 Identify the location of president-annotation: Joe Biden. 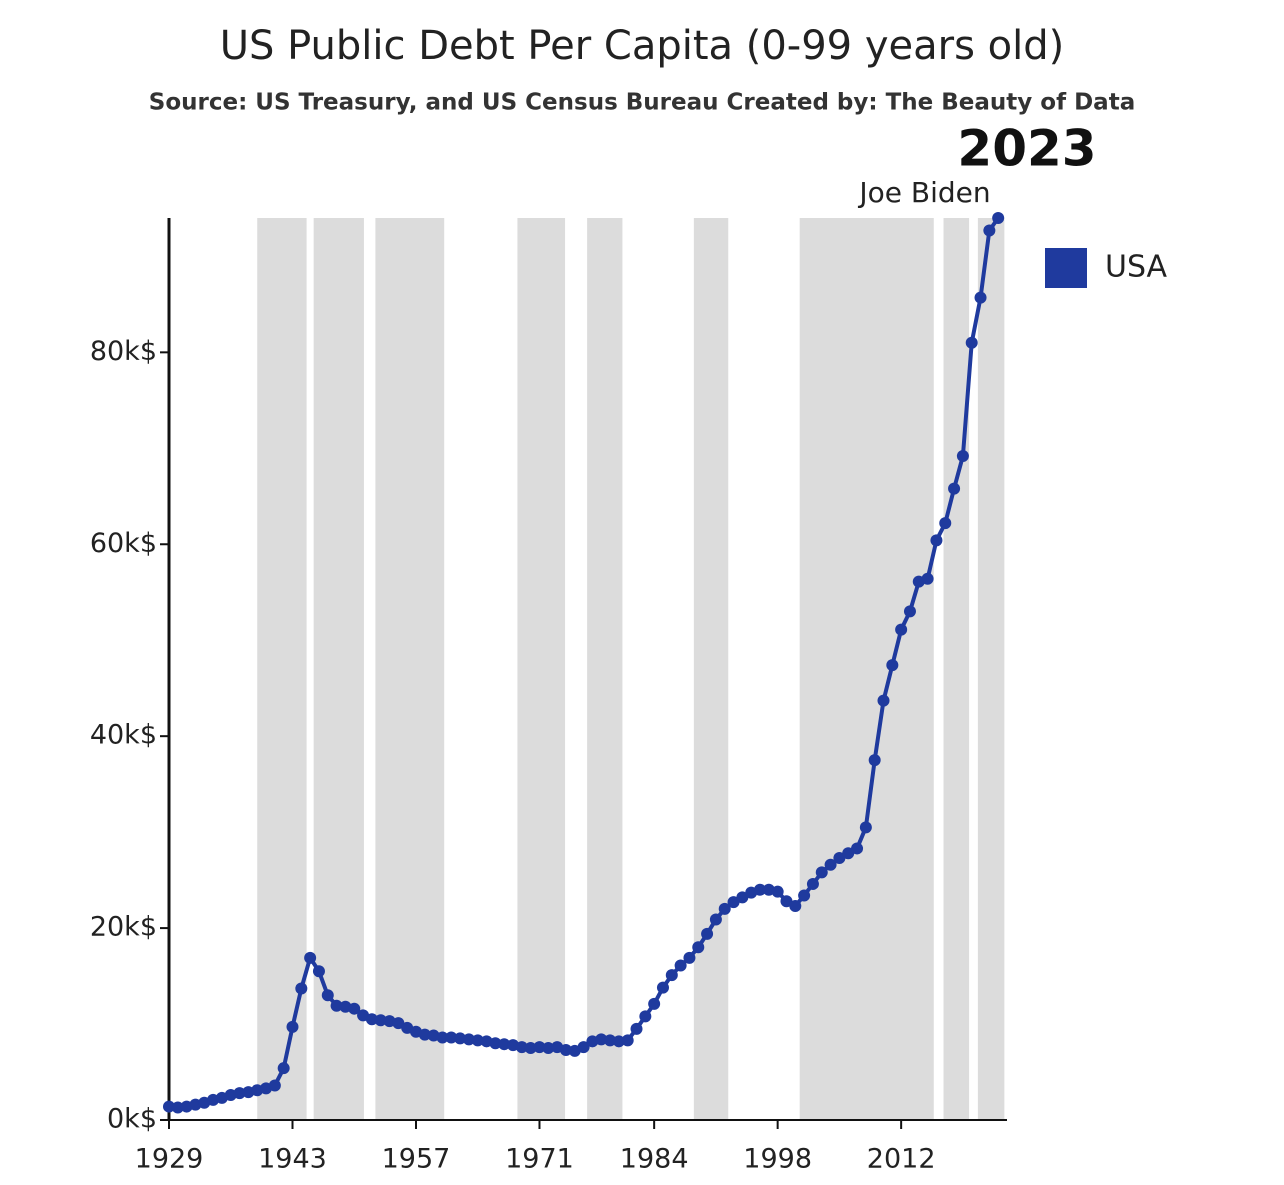
(923, 192).